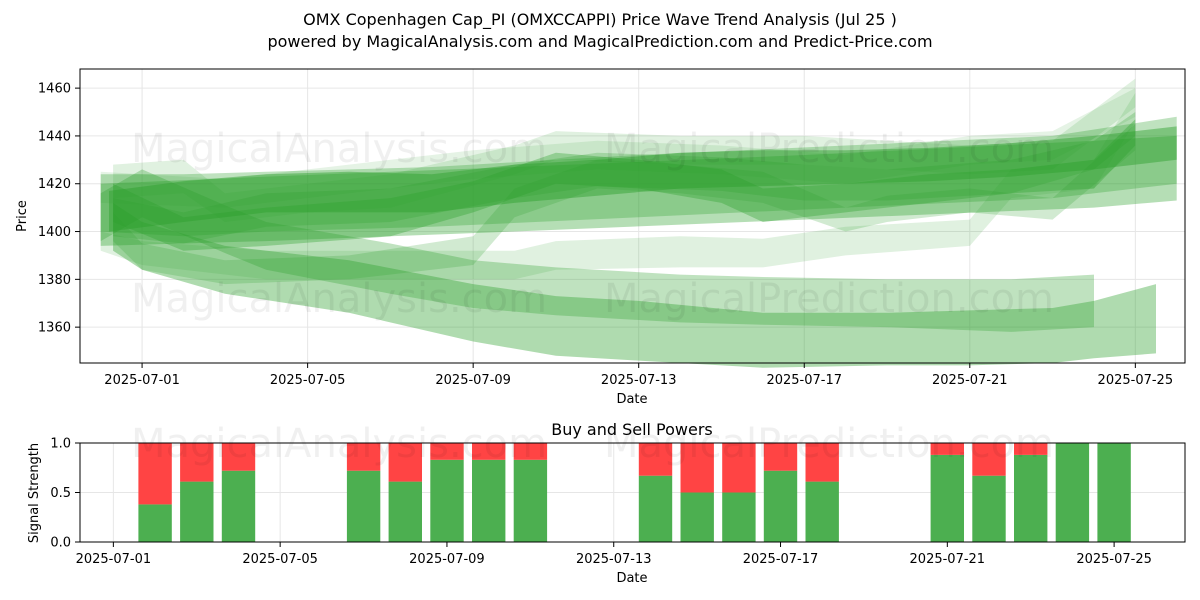  Describe the element at coordinates (634, 492) in the screenshot. I see `signal-bars` at that location.